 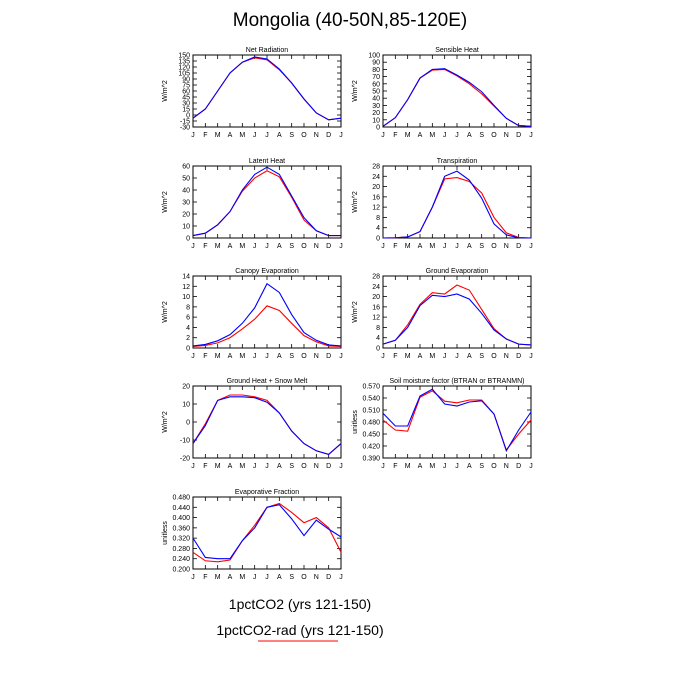 What do you see at coordinates (188, 318) in the screenshot?
I see `y-tick-label: 6` at bounding box center [188, 318].